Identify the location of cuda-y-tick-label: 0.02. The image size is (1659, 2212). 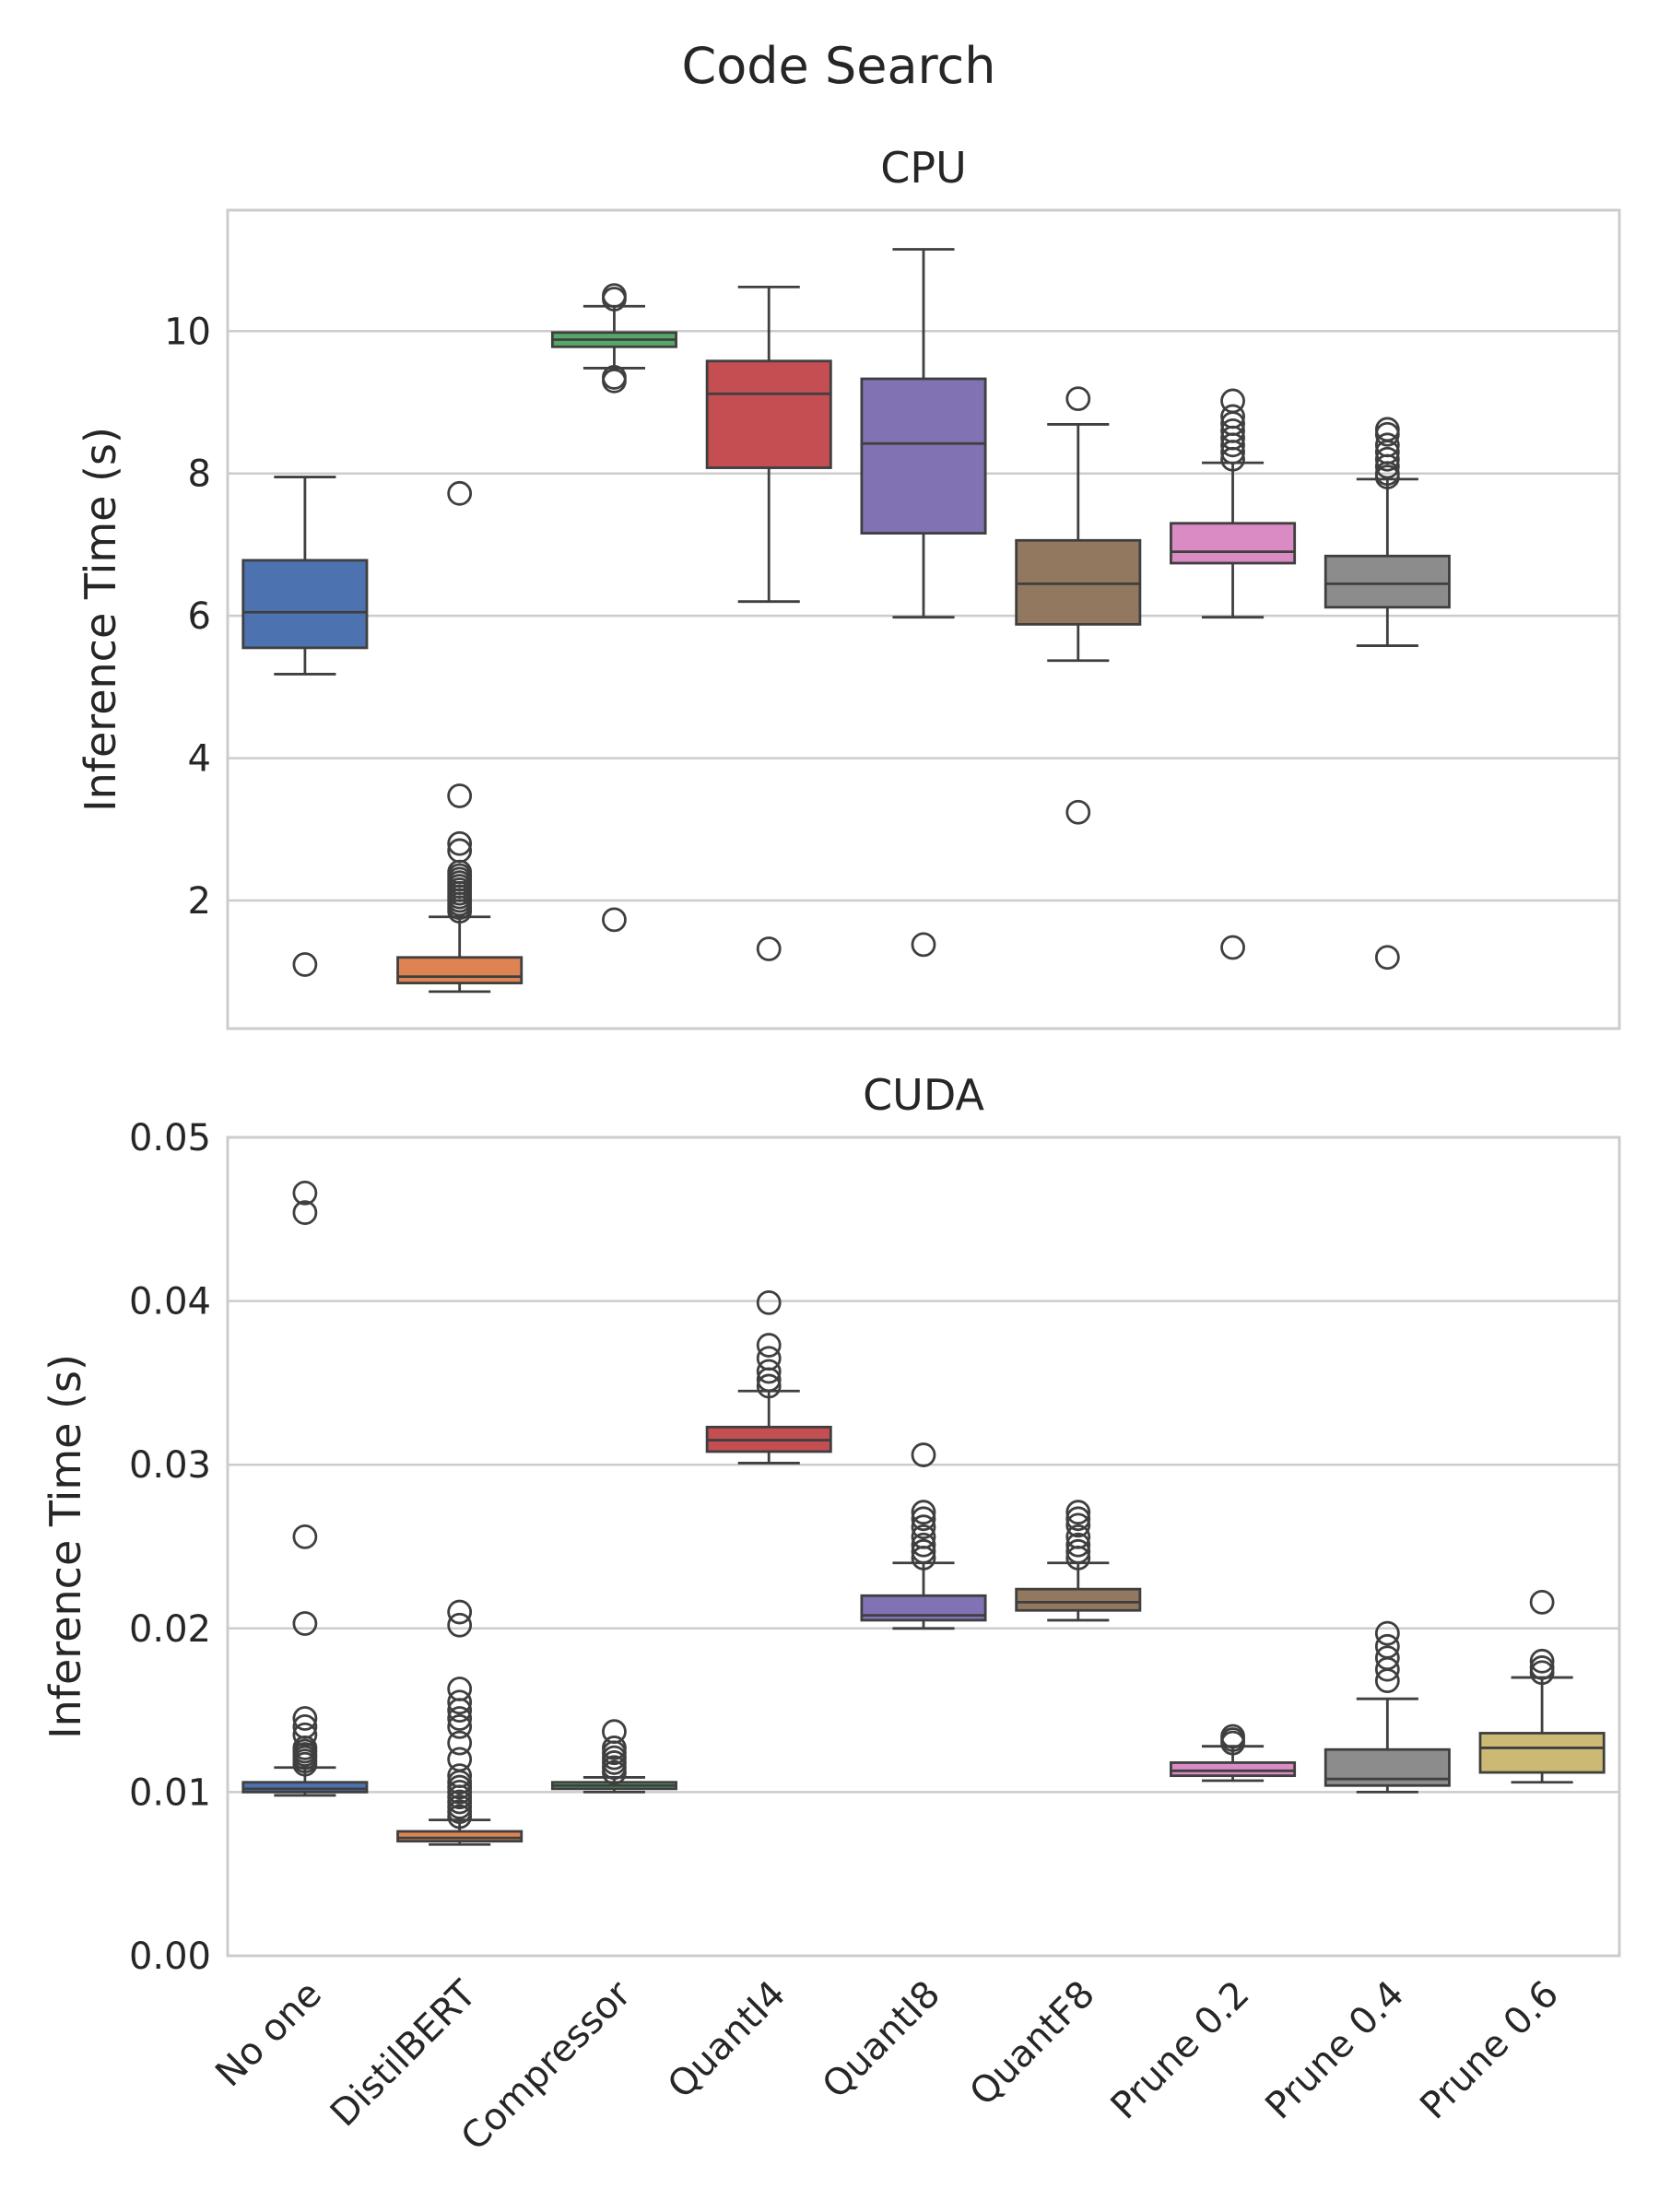
(170, 1629).